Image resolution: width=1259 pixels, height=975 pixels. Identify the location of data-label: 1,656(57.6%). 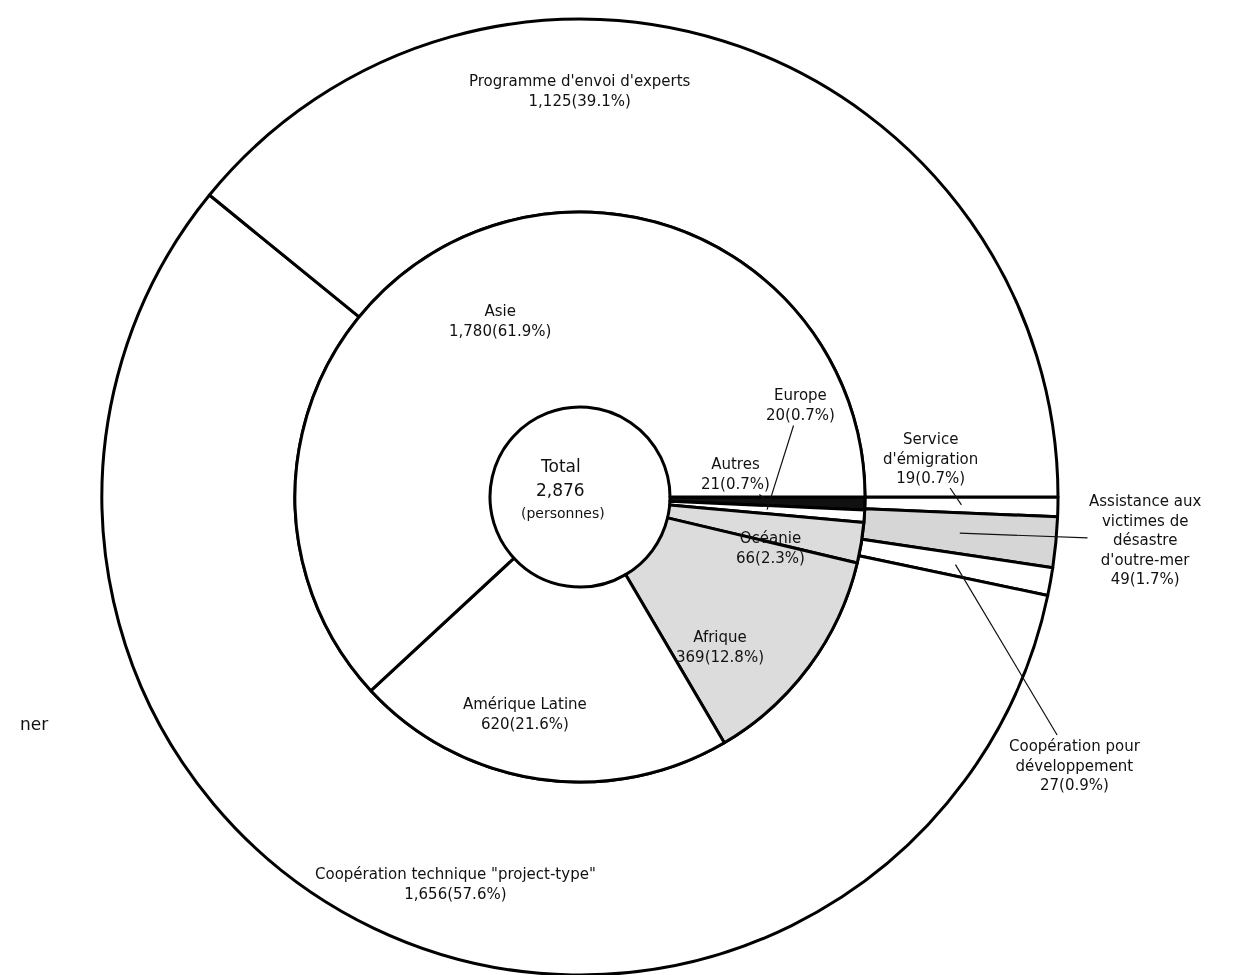
(455, 893).